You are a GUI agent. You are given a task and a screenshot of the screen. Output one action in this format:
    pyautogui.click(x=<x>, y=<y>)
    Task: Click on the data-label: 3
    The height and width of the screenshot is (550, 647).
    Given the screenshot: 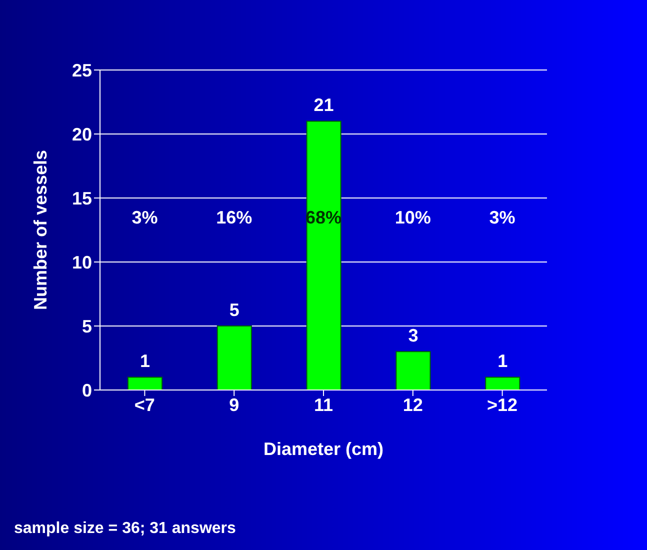 What is the action you would take?
    pyautogui.click(x=413, y=336)
    